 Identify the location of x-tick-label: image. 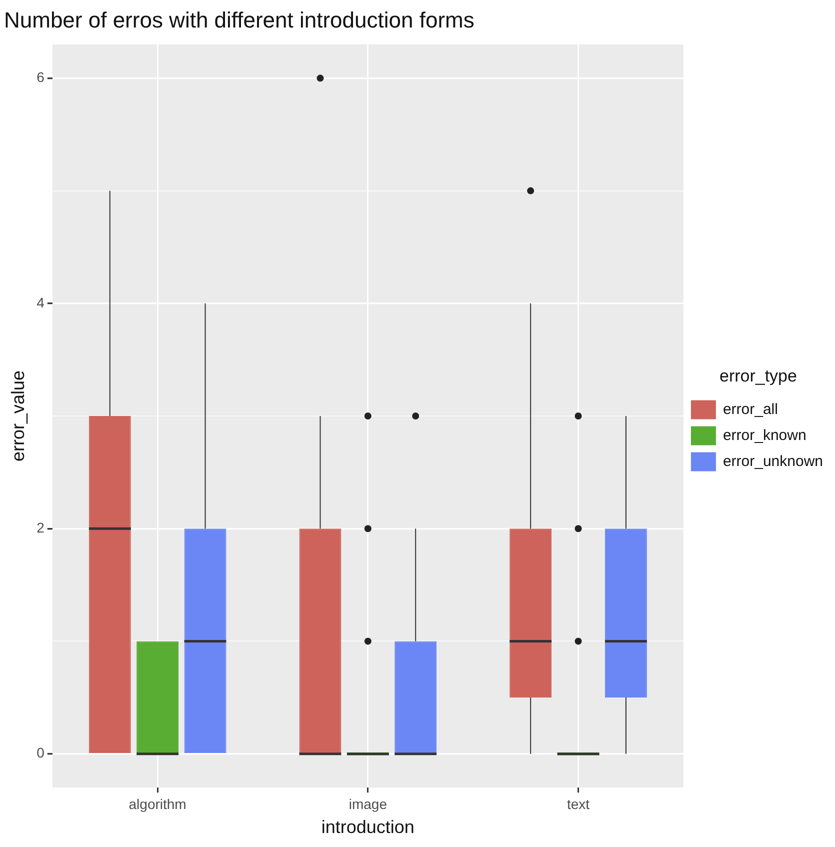
(368, 804).